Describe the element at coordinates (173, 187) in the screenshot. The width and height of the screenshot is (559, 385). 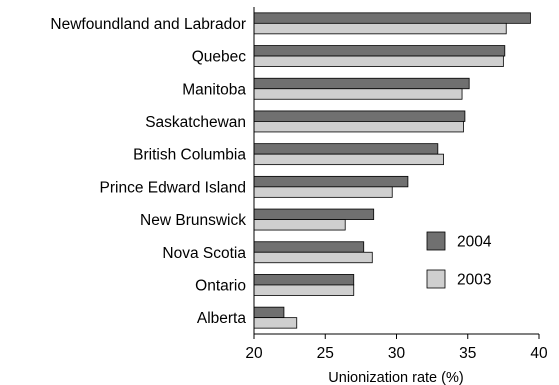
I see `category-label: Prince Edward Island` at that location.